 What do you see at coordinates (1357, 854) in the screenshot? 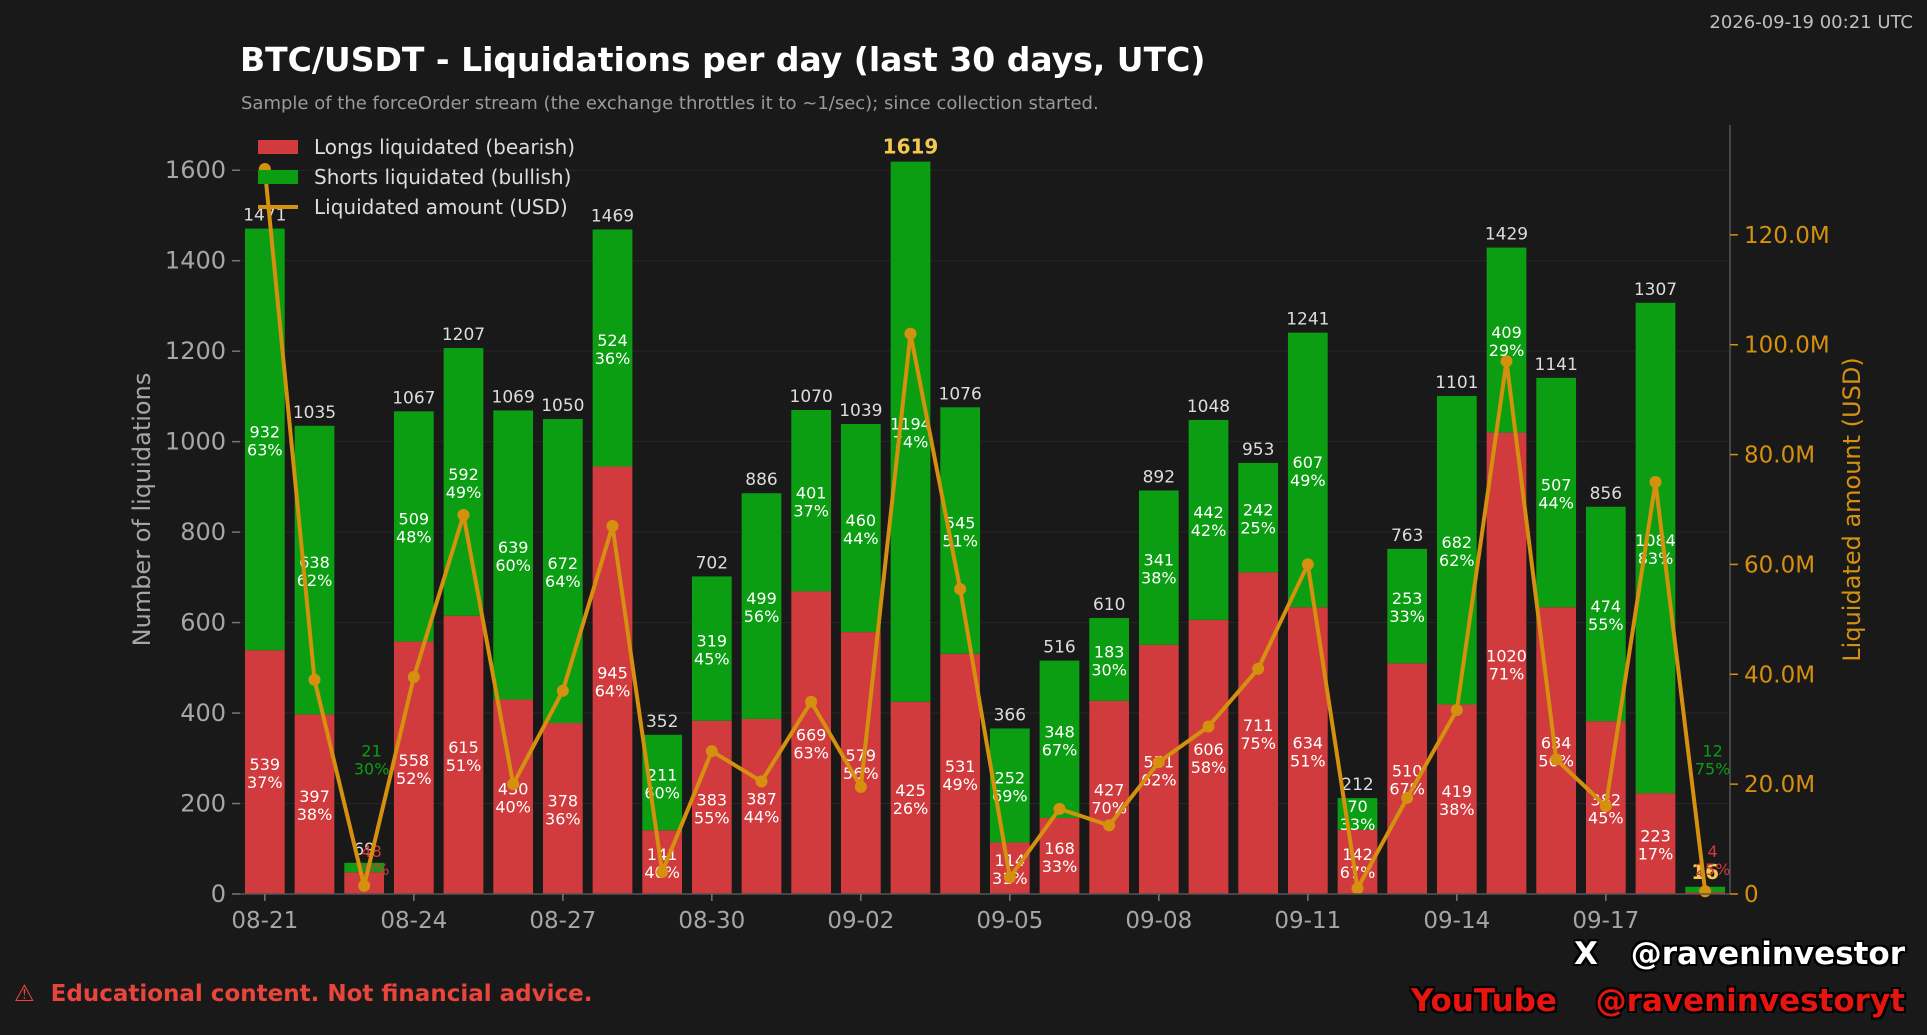
I see `longs-count-label: 142` at bounding box center [1357, 854].